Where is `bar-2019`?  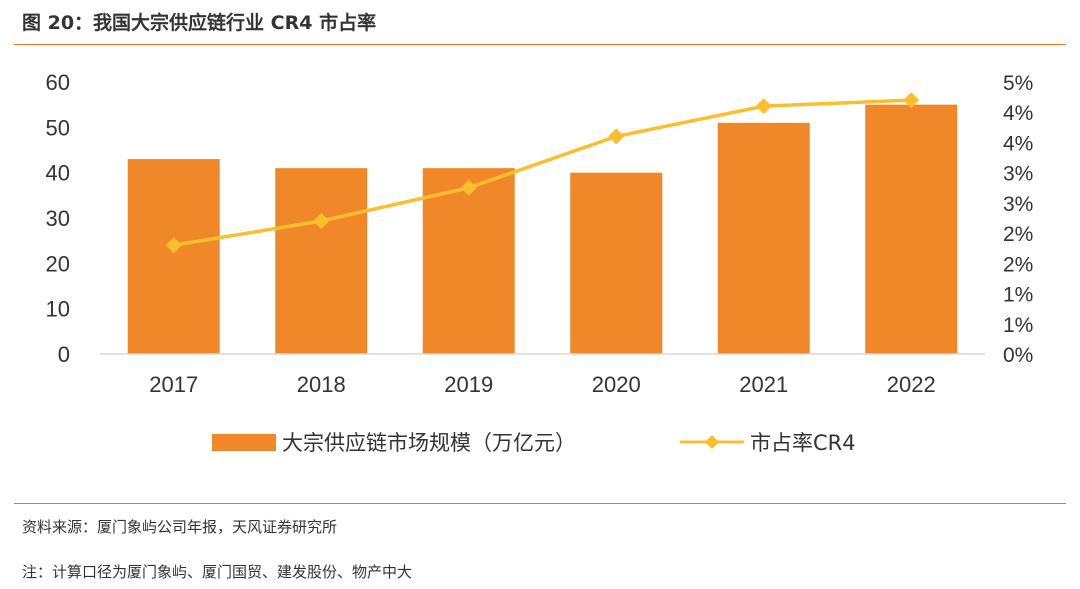
bar-2019 is located at coordinates (468, 261).